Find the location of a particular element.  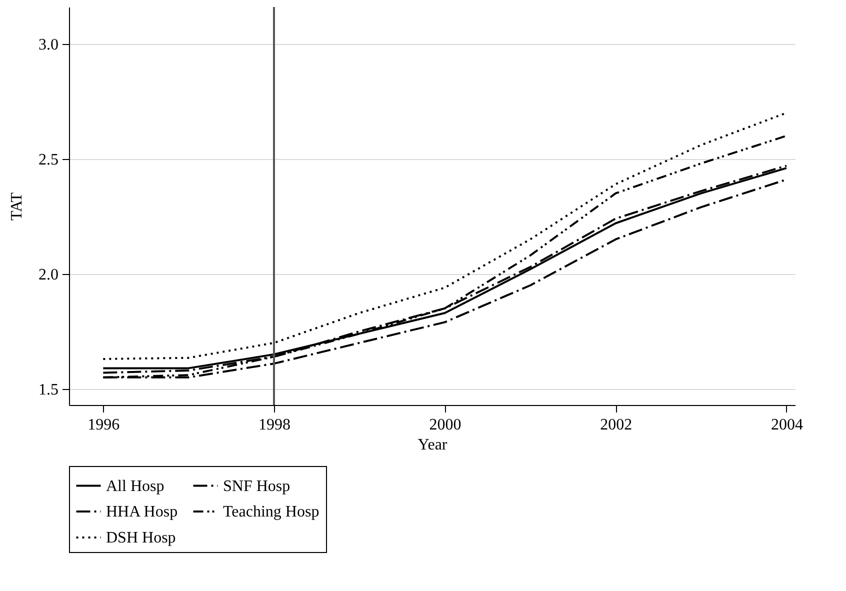

x-tick-label: 2004 is located at coordinates (786, 425).